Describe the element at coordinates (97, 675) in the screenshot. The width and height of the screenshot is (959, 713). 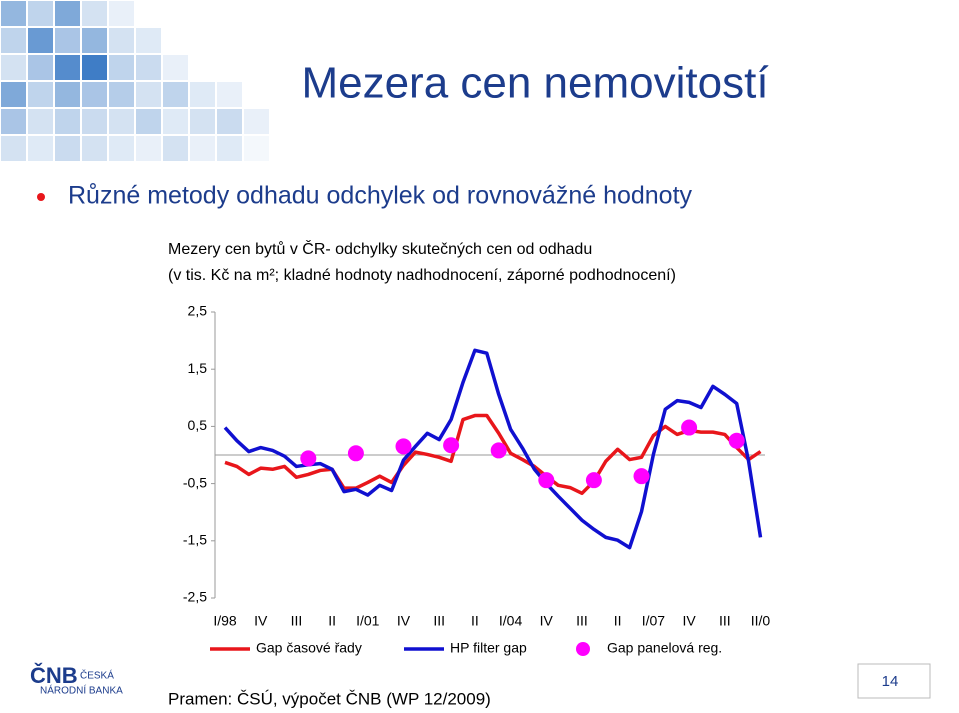
I see `logo-text: ČESKÁ` at that location.